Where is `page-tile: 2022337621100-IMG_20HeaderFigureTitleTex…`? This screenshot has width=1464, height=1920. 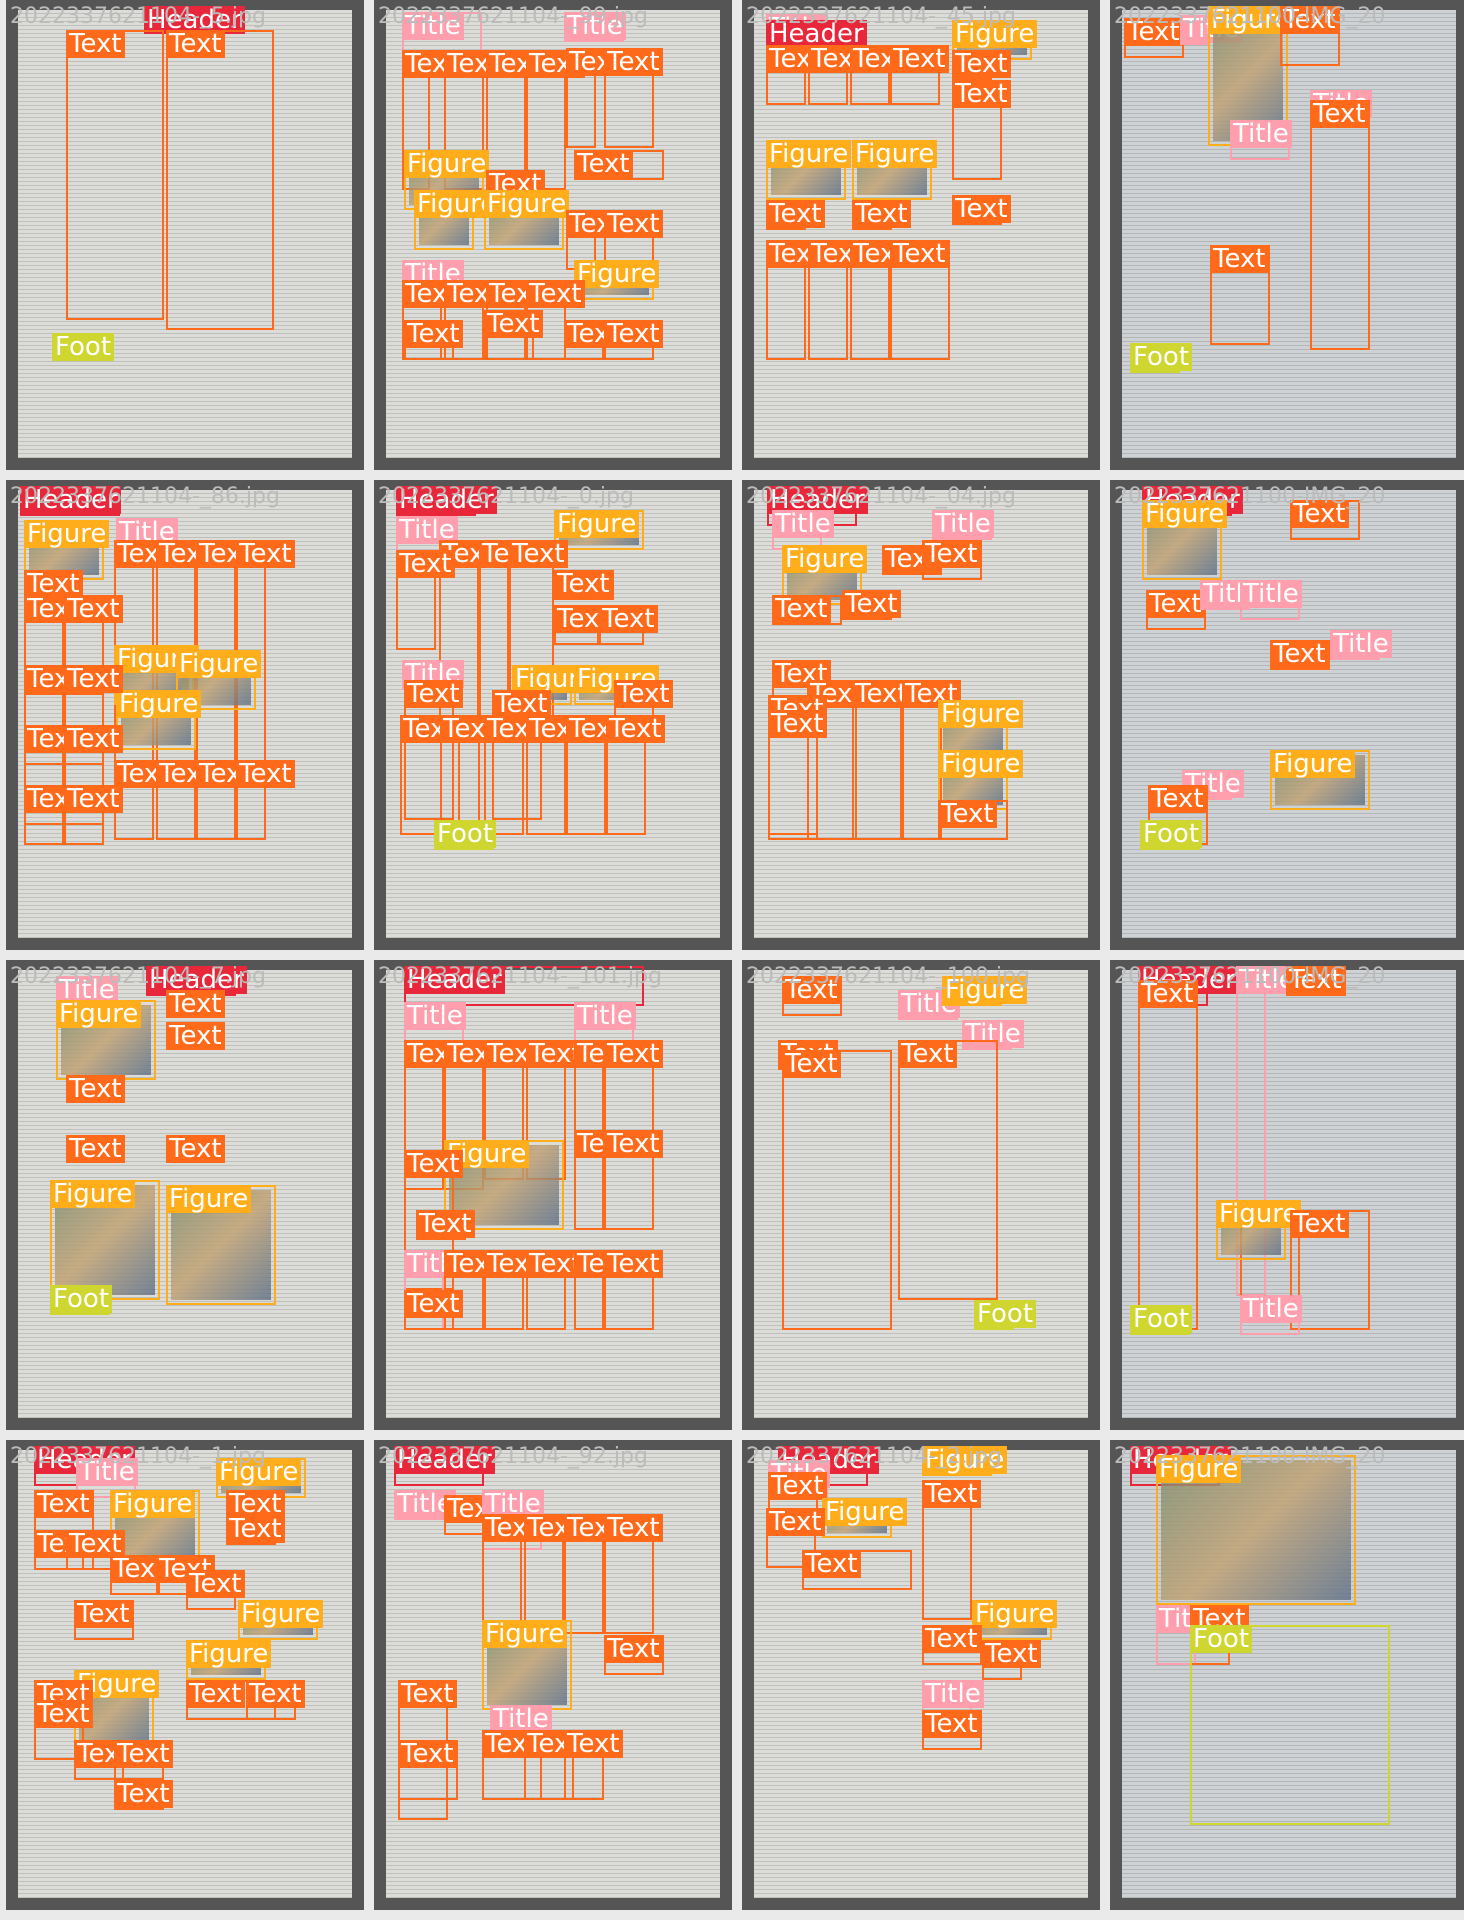 page-tile: 2022337621100-IMG_20HeaderFigureTitleTex… is located at coordinates (1287, 1675).